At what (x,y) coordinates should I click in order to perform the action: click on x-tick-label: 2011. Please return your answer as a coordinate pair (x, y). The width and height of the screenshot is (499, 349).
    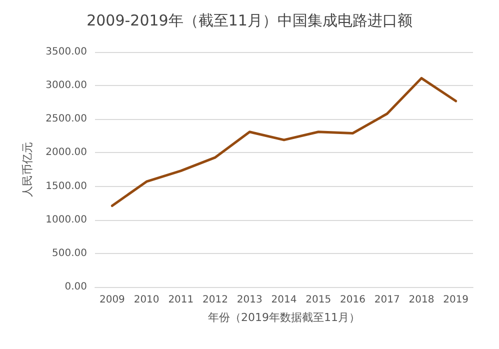
    Looking at the image, I should click on (181, 300).